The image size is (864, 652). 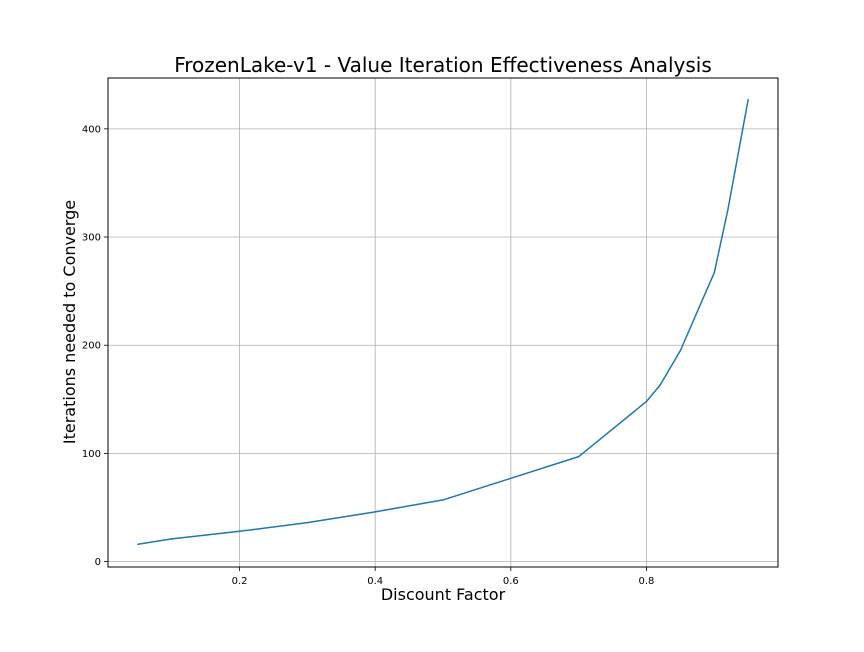 What do you see at coordinates (98, 562) in the screenshot?
I see `y-tick-label: 0` at bounding box center [98, 562].